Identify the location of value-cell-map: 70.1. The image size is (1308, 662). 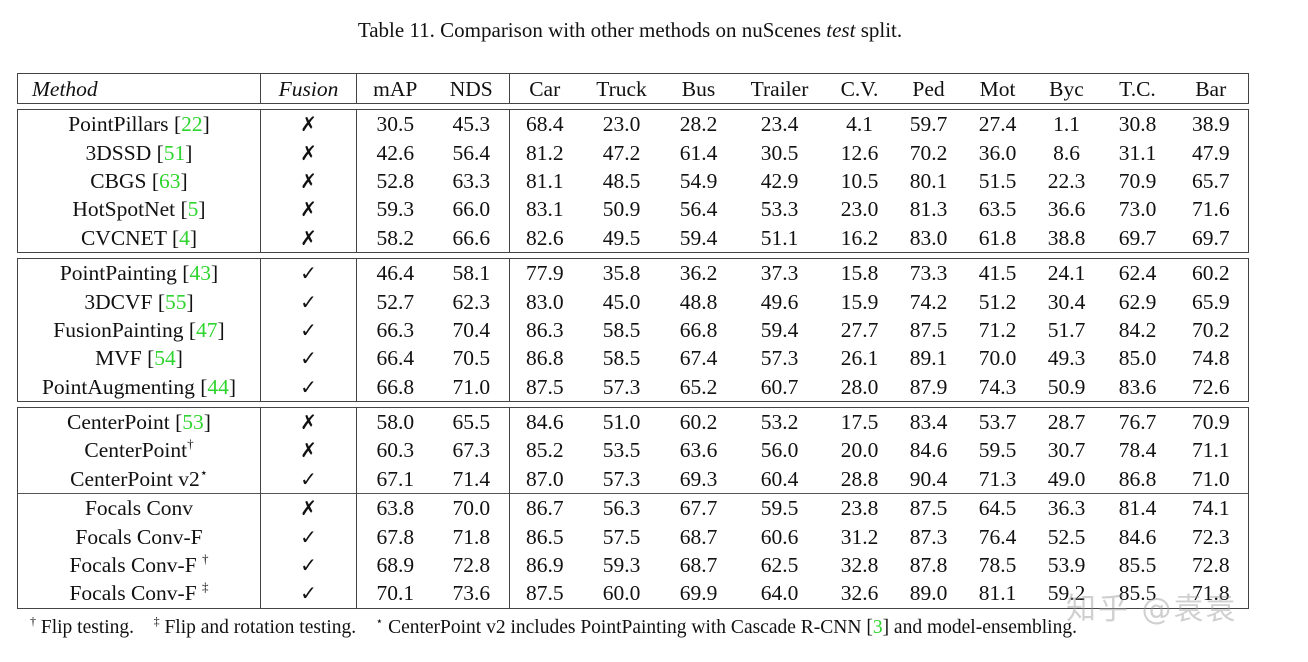
(395, 594).